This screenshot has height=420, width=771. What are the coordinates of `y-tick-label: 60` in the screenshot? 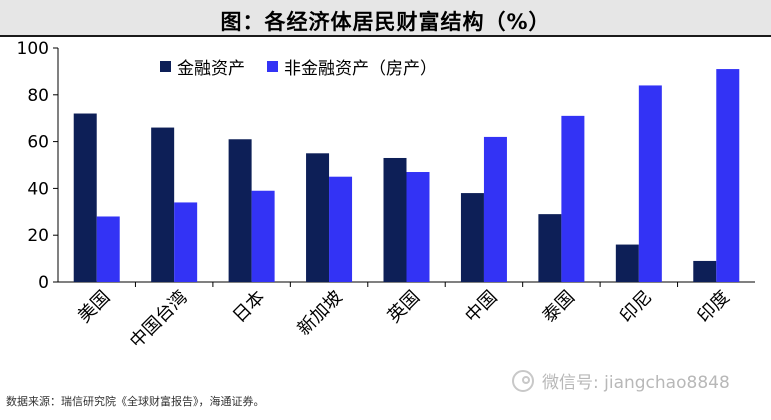 It's located at (38, 143).